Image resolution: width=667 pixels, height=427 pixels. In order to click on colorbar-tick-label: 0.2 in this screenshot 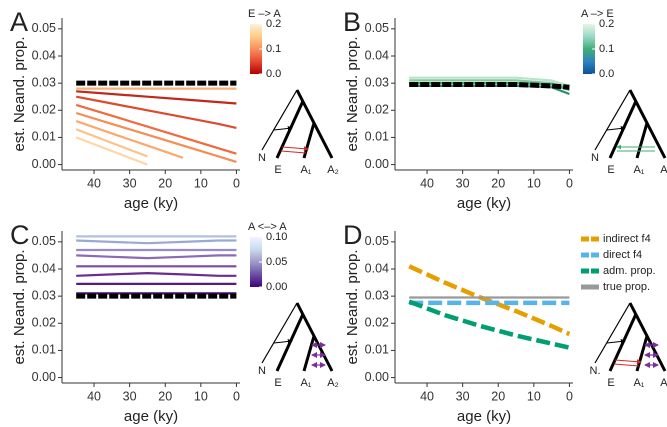, I will do `click(606, 24)`.